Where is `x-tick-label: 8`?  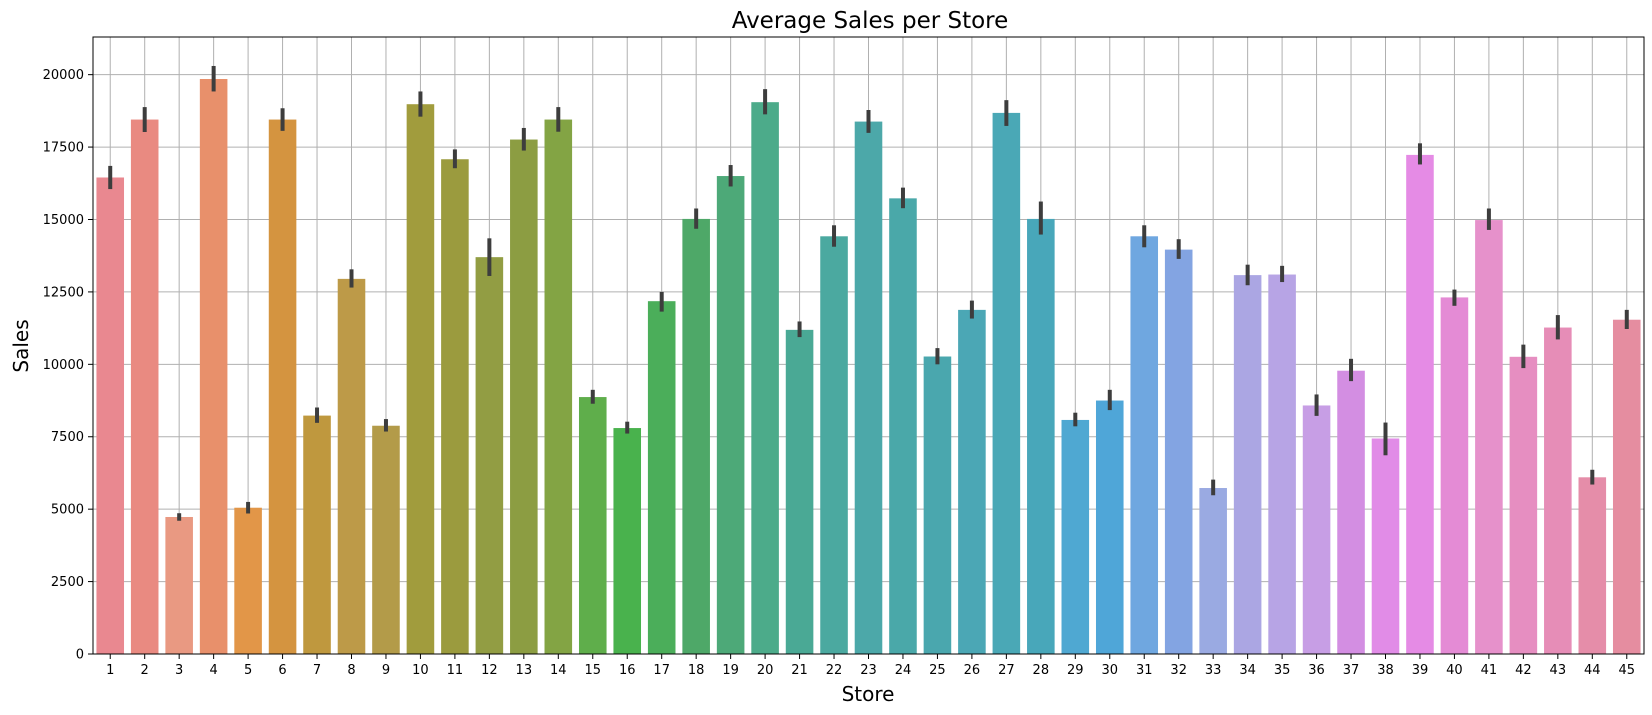 x-tick-label: 8 is located at coordinates (351, 670).